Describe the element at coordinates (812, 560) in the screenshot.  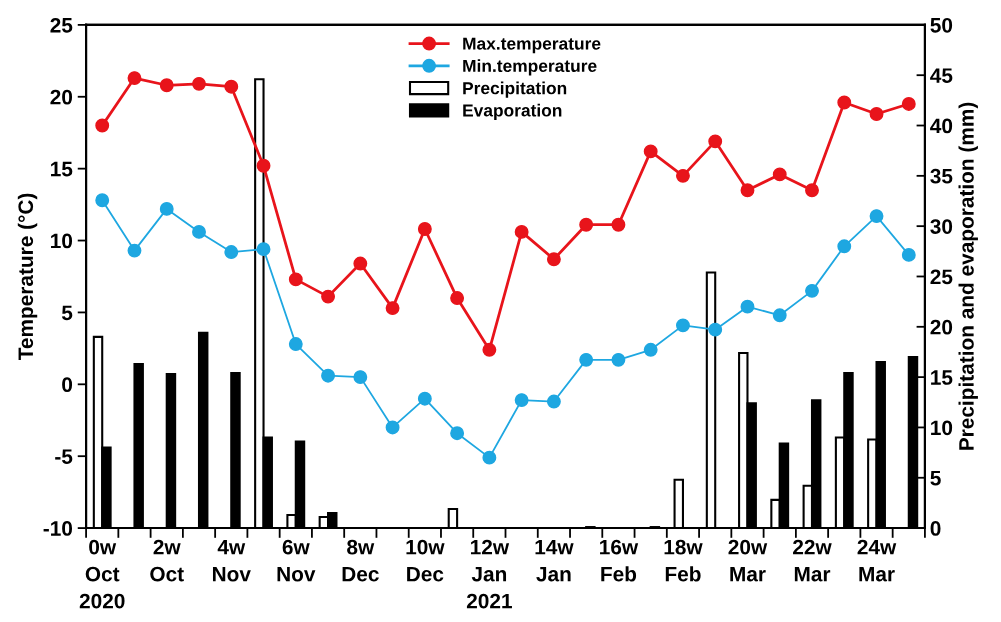
I see `x-tick-label: 22w Mar` at that location.